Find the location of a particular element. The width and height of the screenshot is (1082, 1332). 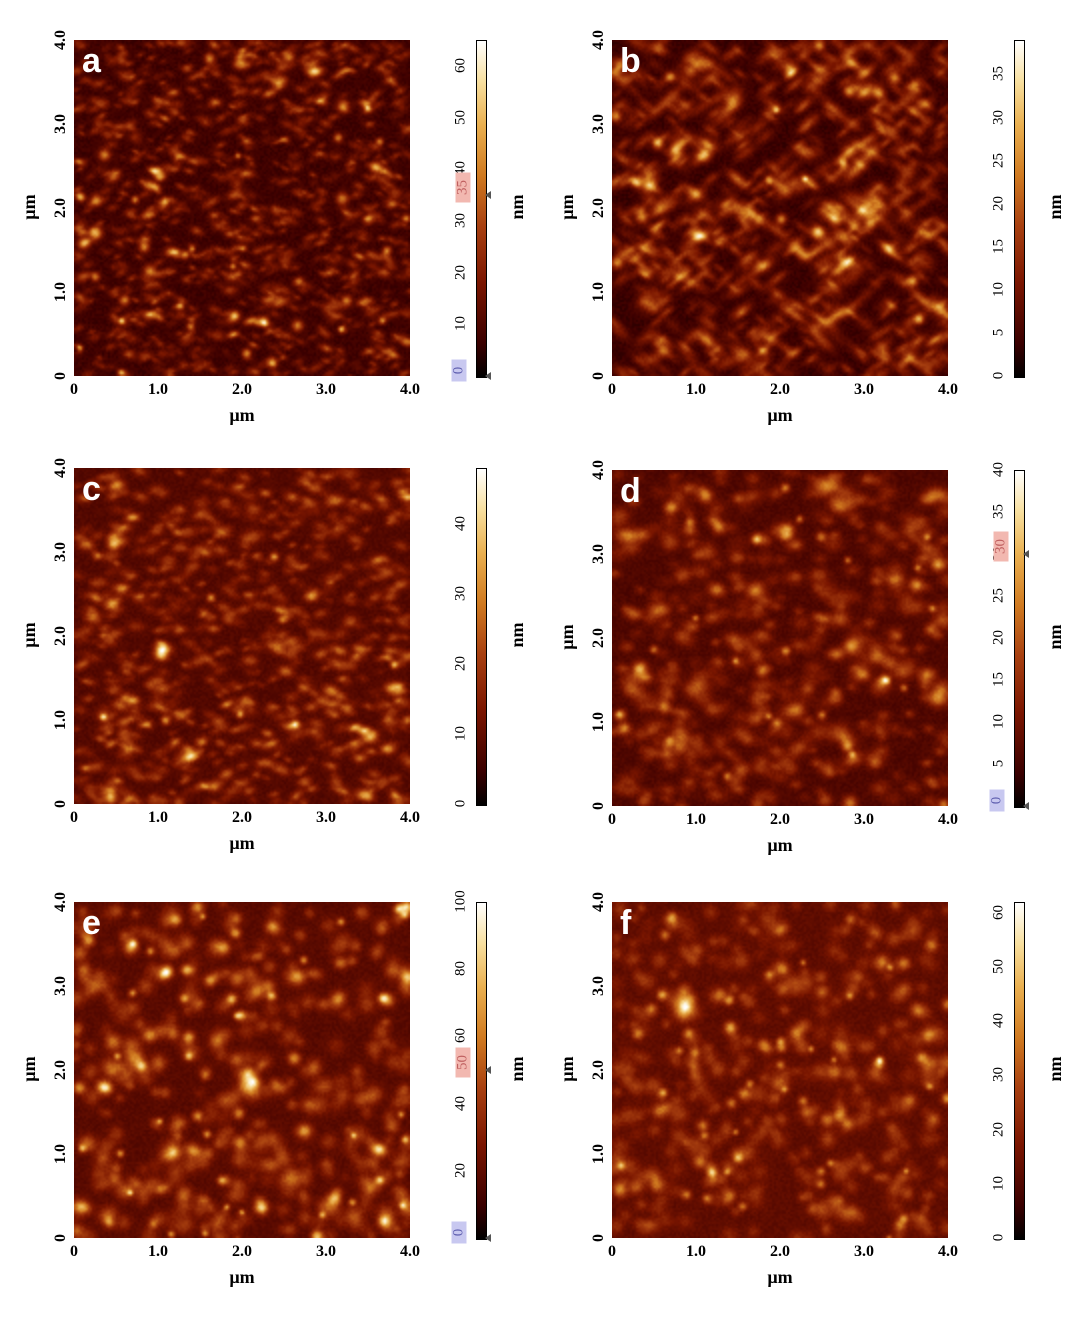

afm-height-image: e is located at coordinates (242, 1070).